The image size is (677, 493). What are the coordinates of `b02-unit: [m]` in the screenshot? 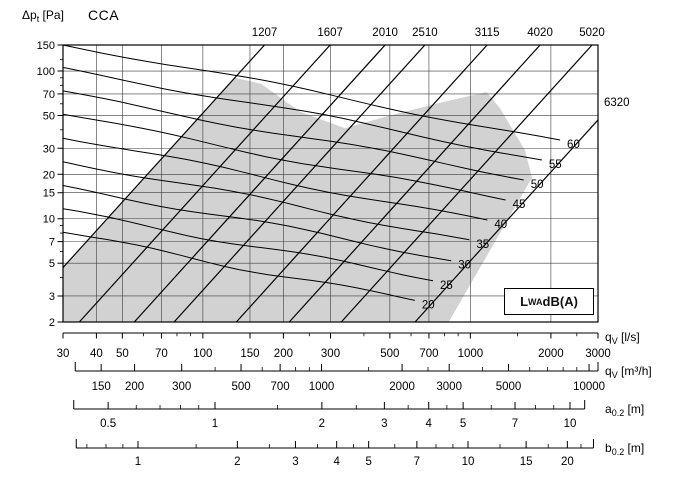 It's located at (634, 448).